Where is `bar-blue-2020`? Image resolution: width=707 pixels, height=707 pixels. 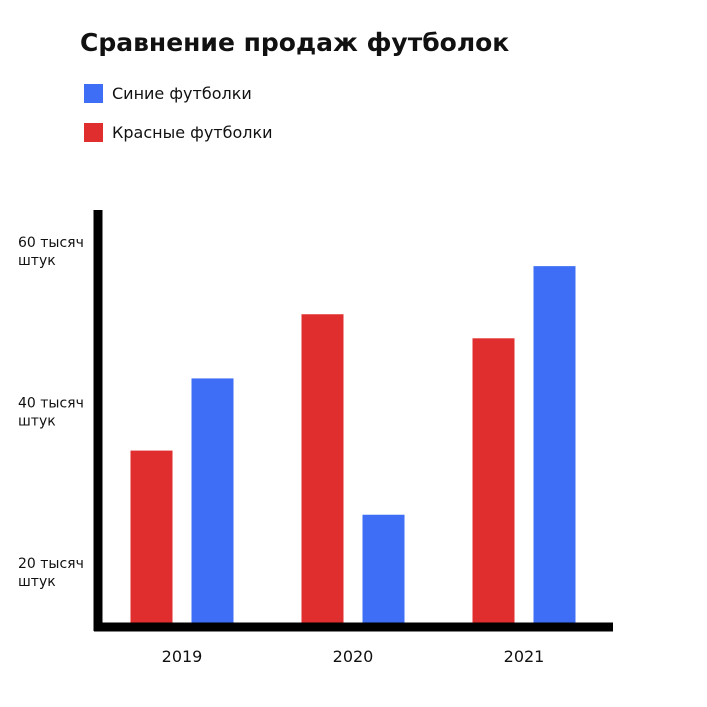
bar-blue-2020 is located at coordinates (383, 570).